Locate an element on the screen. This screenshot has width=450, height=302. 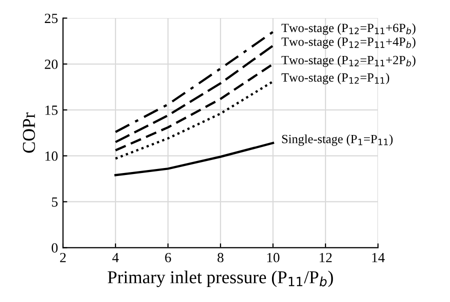
x-tick-label: 4 is located at coordinates (115, 257).